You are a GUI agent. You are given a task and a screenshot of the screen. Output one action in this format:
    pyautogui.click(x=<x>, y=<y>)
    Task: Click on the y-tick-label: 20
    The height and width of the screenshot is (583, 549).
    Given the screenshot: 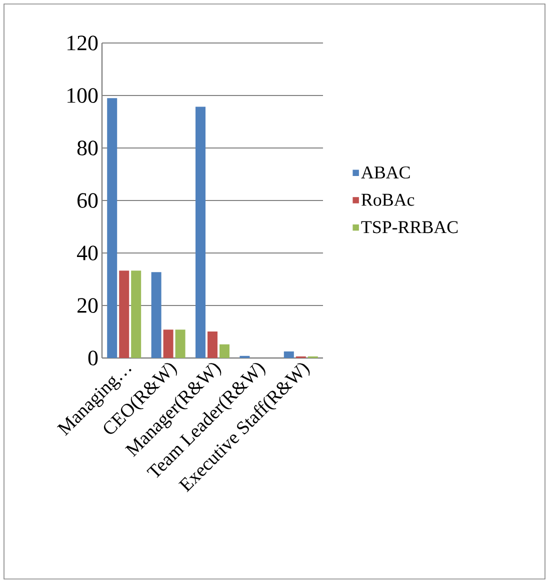 What is the action you would take?
    pyautogui.click(x=88, y=305)
    